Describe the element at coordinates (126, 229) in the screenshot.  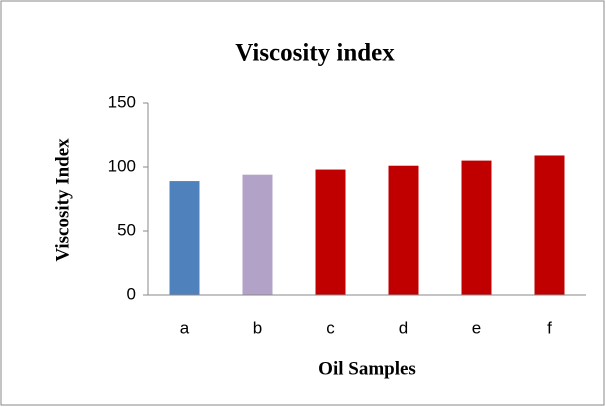
I see `y-tick-label: 50` at that location.